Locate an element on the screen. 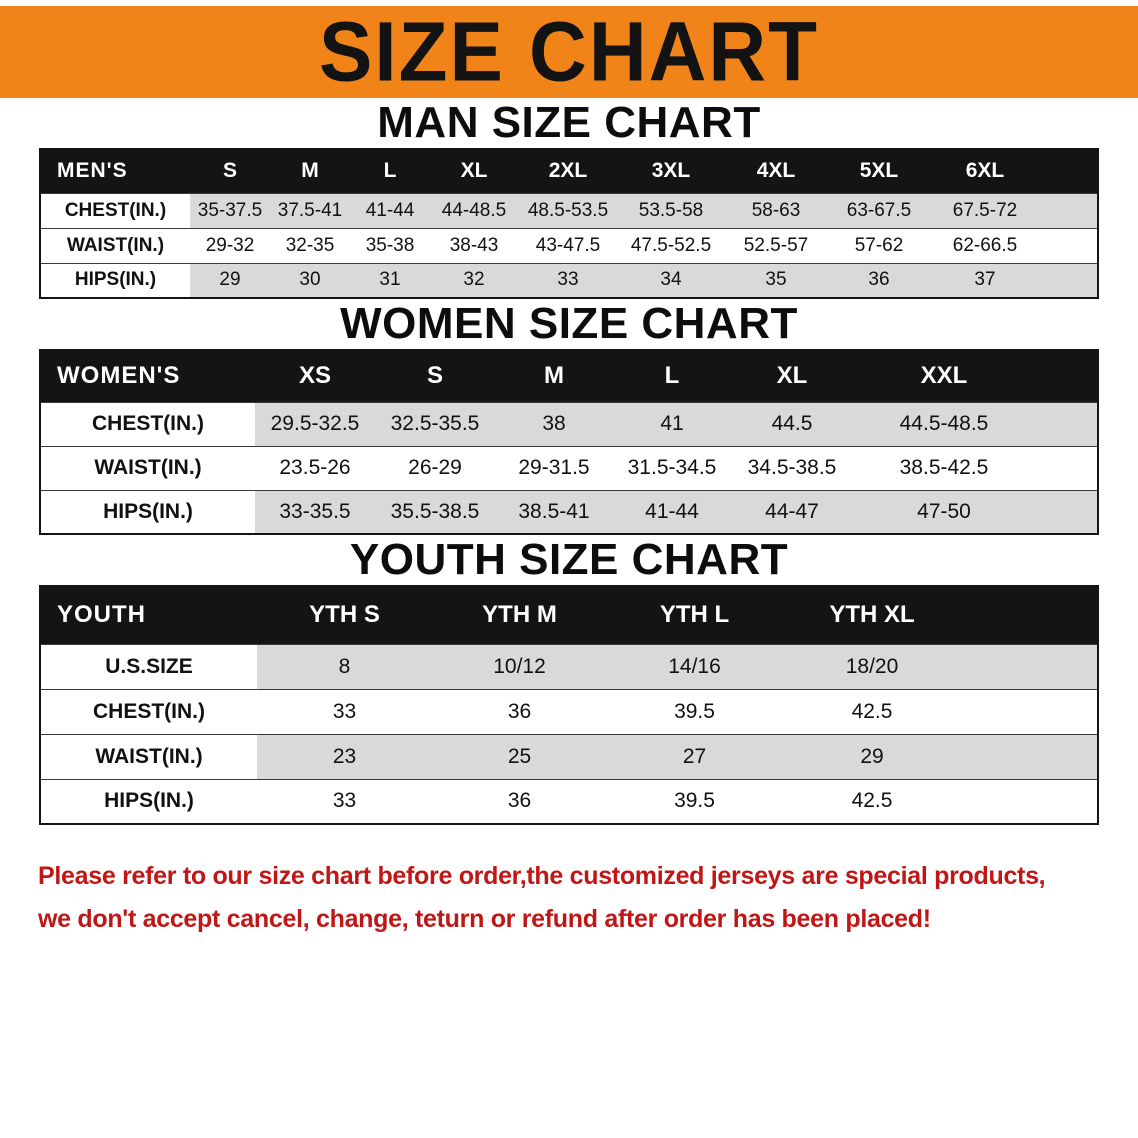 This screenshot has width=1138, height=1138. col-header: 5XL is located at coordinates (879, 171).